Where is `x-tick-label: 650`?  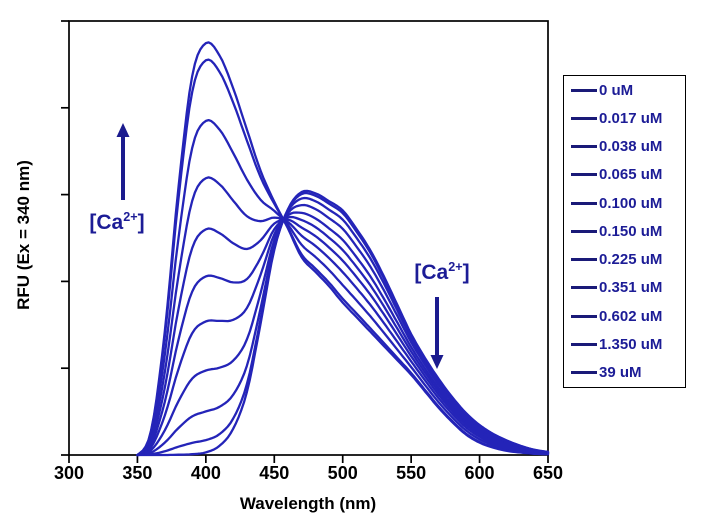 x-tick-label: 650 is located at coordinates (548, 473).